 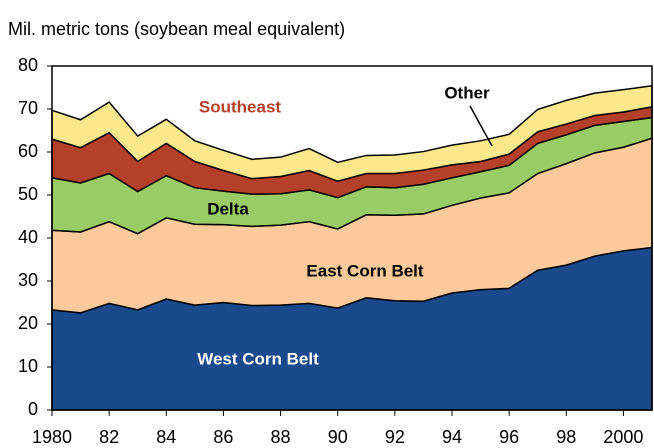 I want to click on y-tick-label: 50, so click(x=28, y=194).